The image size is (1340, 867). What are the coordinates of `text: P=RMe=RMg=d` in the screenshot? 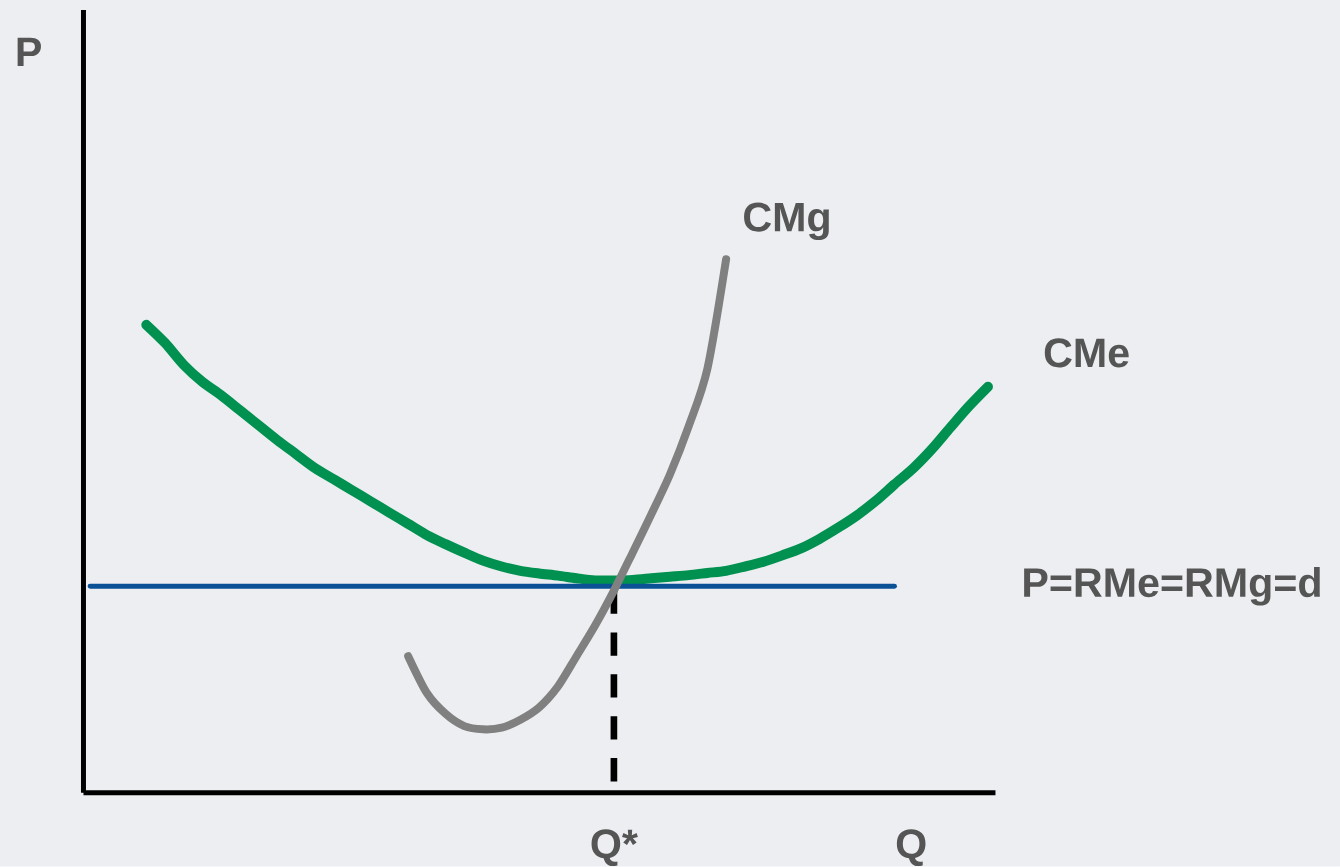 It's located at (1172, 586).